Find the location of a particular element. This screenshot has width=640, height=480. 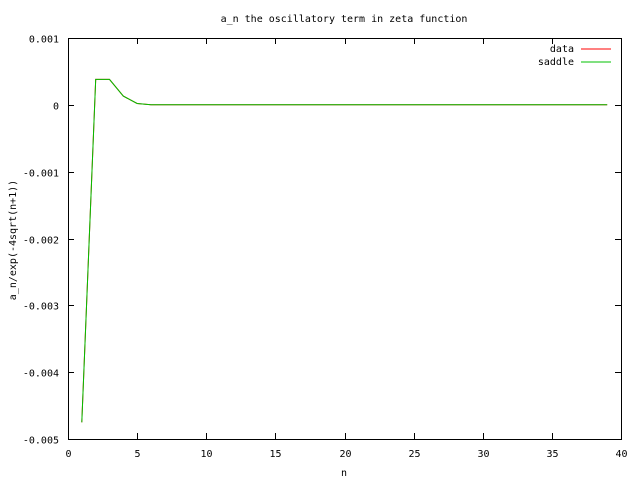

y-tick-label: -0.002 is located at coordinates (41, 241).